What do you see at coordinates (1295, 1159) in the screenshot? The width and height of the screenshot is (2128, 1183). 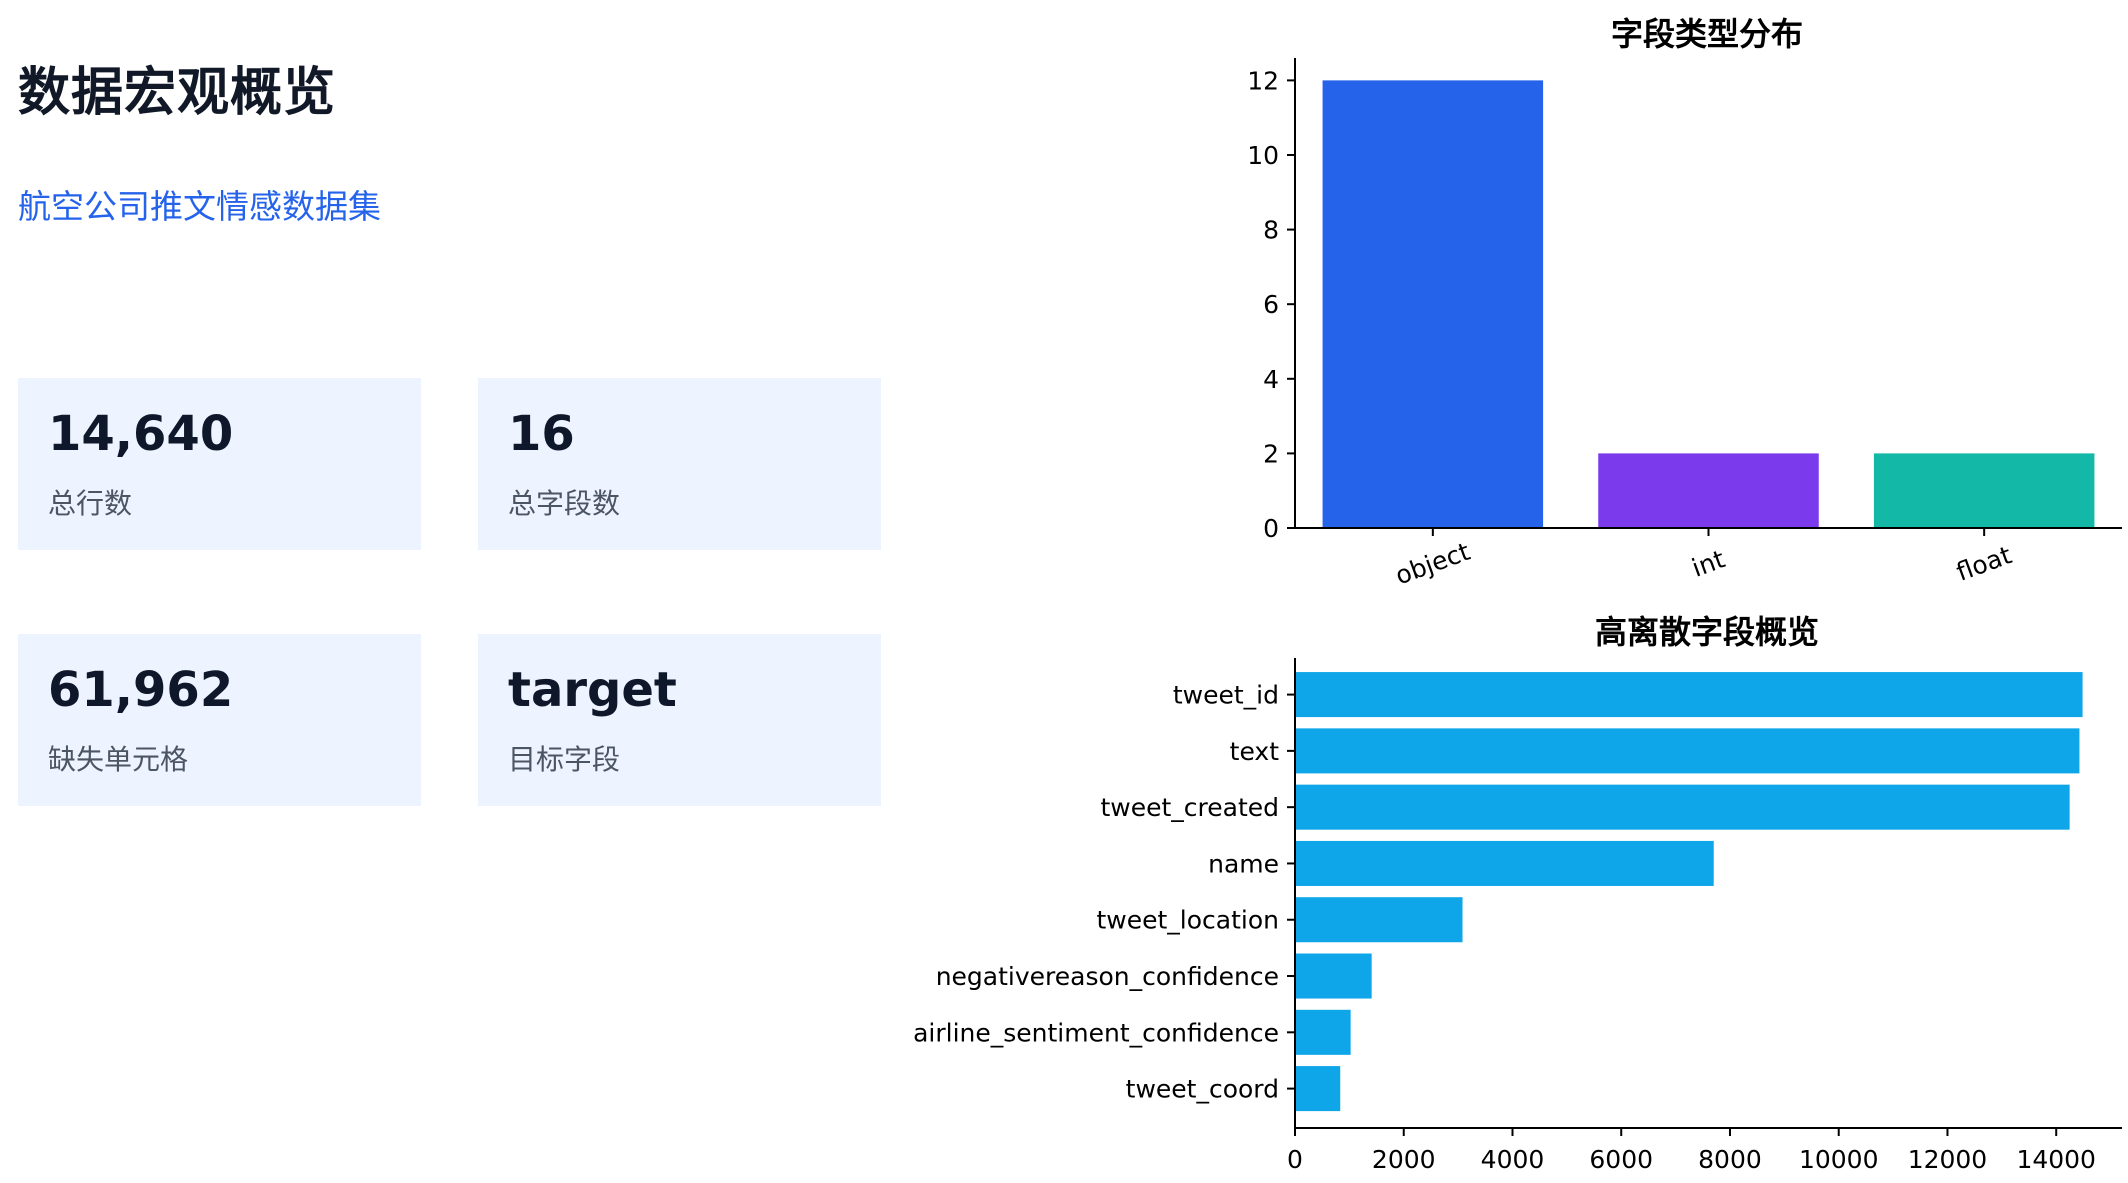 I see `x-tick-label: 0` at bounding box center [1295, 1159].